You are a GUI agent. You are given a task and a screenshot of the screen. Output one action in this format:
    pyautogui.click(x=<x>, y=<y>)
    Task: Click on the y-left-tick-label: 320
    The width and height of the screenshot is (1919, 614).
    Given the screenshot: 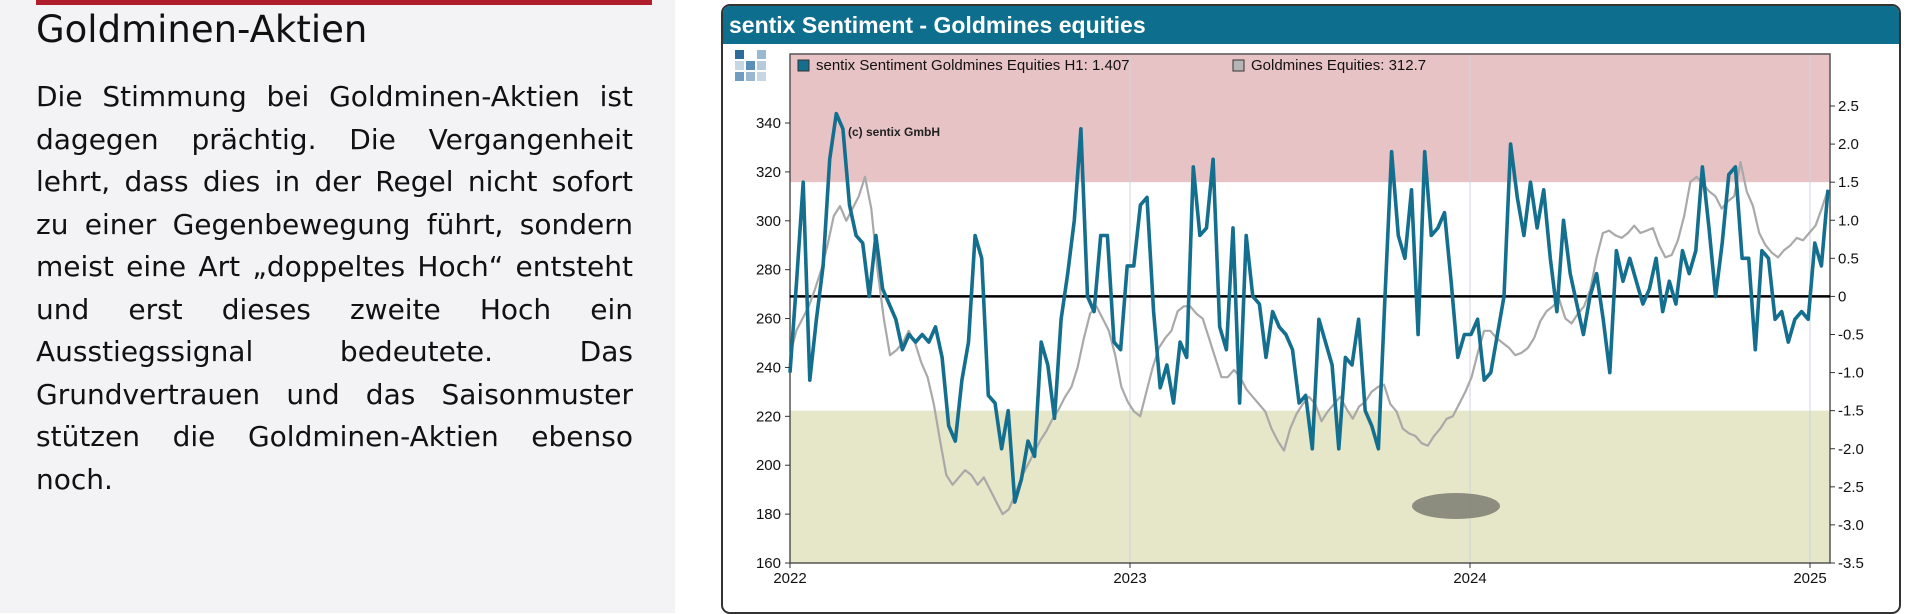 What is the action you would take?
    pyautogui.click(x=768, y=172)
    